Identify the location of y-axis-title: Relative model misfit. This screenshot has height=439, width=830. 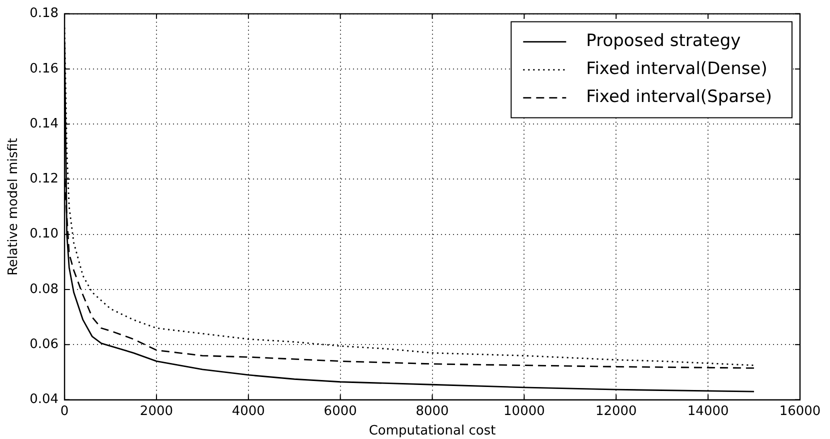
(14, 207).